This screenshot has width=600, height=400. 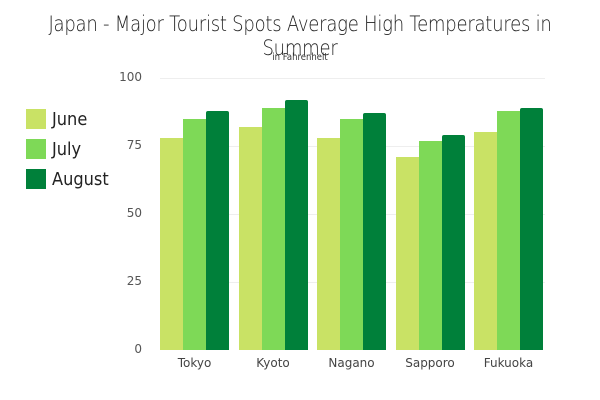 I want to click on chart-subtitle: in Fahrenheit, so click(x=300, y=57).